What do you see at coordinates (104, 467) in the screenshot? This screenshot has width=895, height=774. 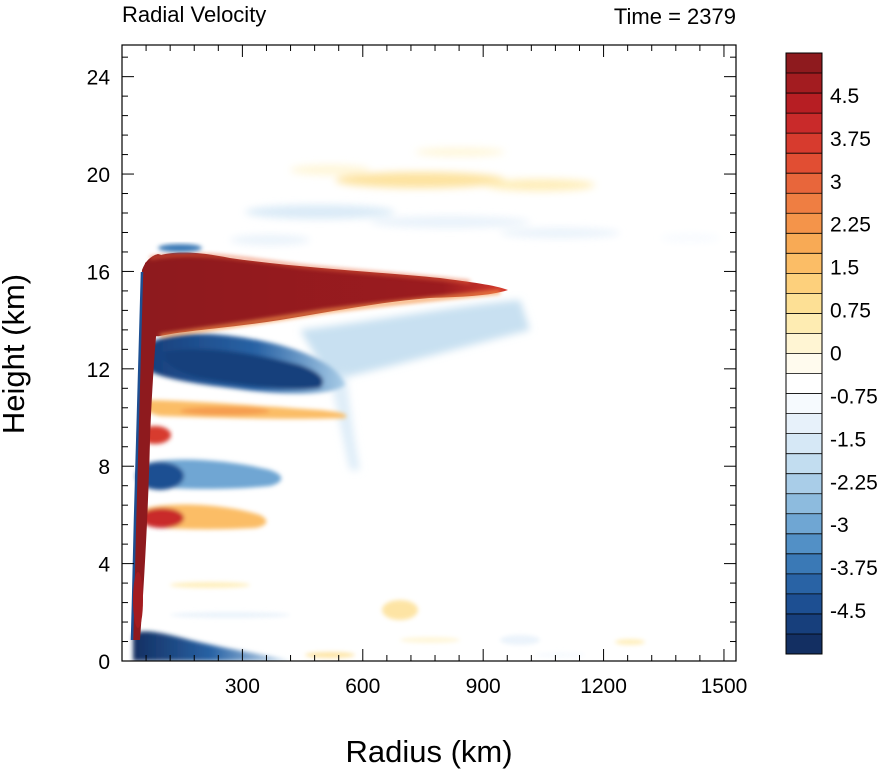 I see `y-tick-label: 8` at bounding box center [104, 467].